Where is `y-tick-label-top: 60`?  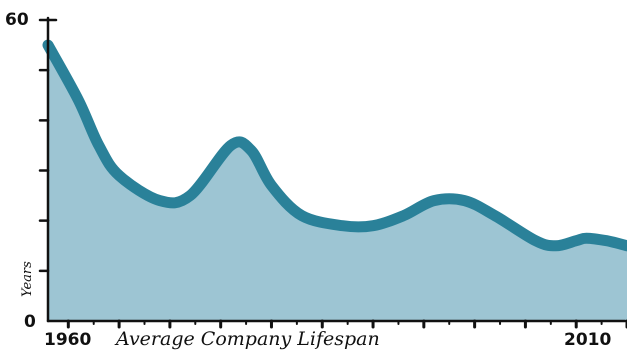
y-tick-label-top: 60 is located at coordinates (17, 20).